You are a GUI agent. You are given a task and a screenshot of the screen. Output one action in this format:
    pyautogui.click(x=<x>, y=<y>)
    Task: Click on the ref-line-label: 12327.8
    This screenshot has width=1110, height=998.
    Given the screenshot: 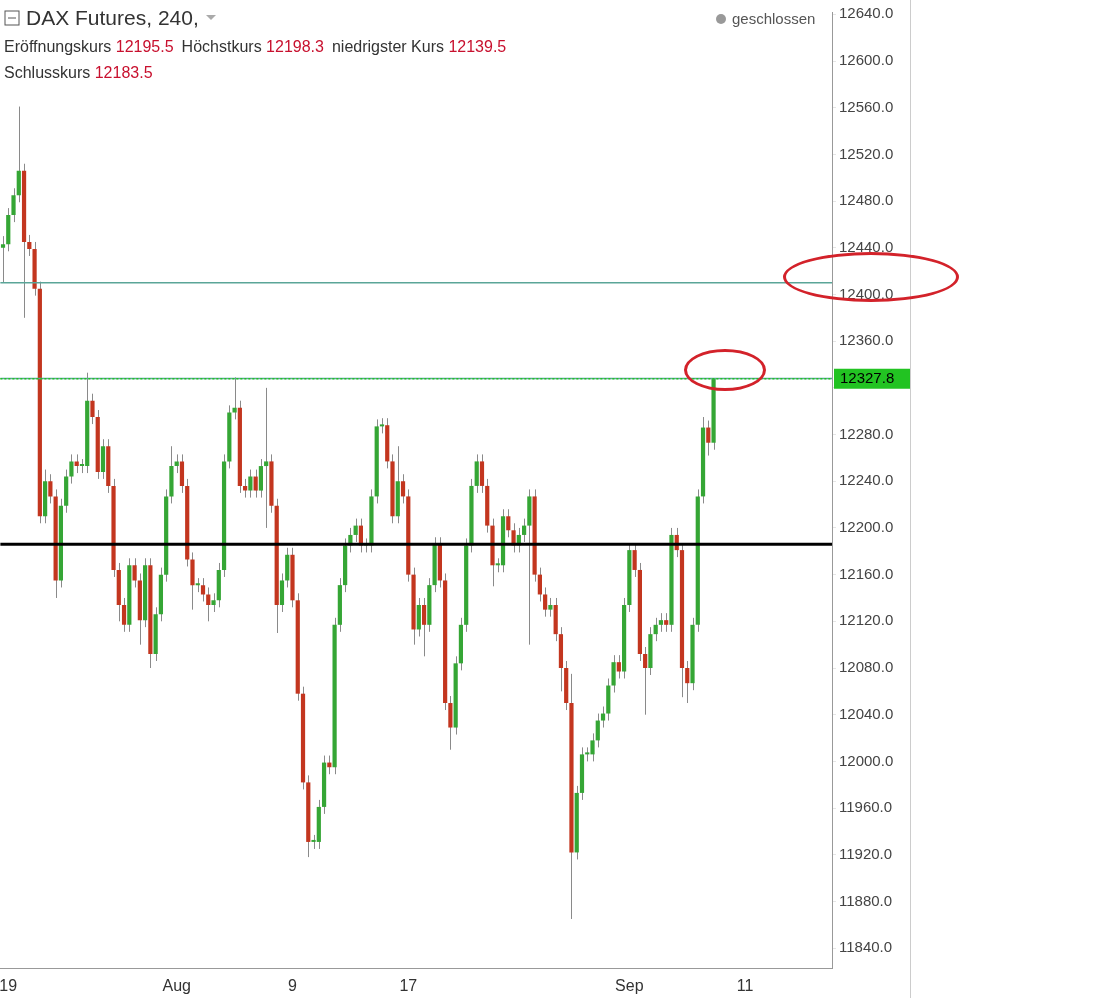 What is the action you would take?
    pyautogui.click(x=867, y=377)
    